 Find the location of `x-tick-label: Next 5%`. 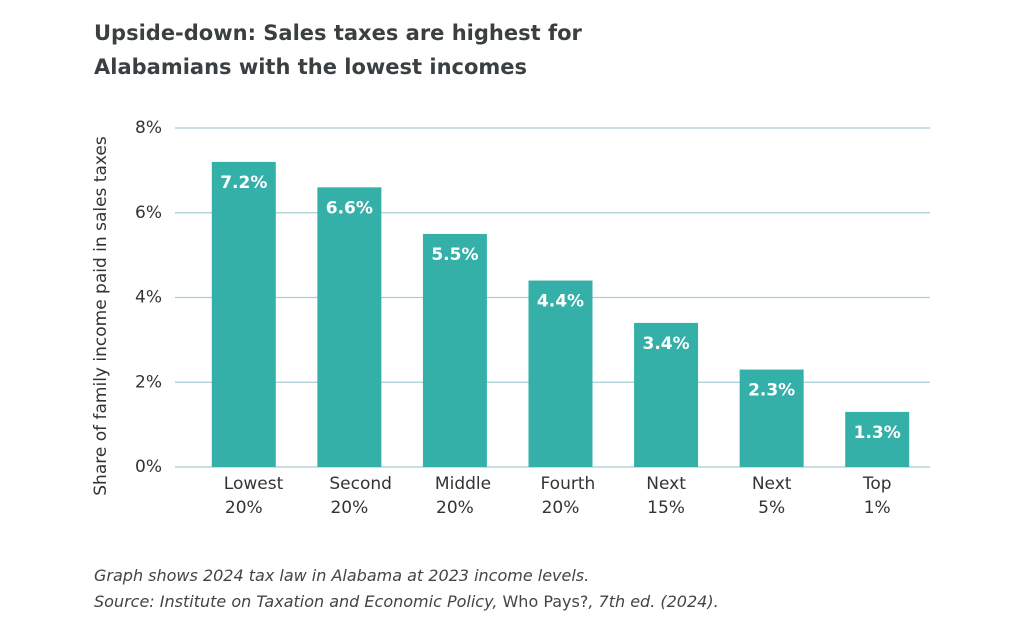

x-tick-label: Next 5% is located at coordinates (771, 496).